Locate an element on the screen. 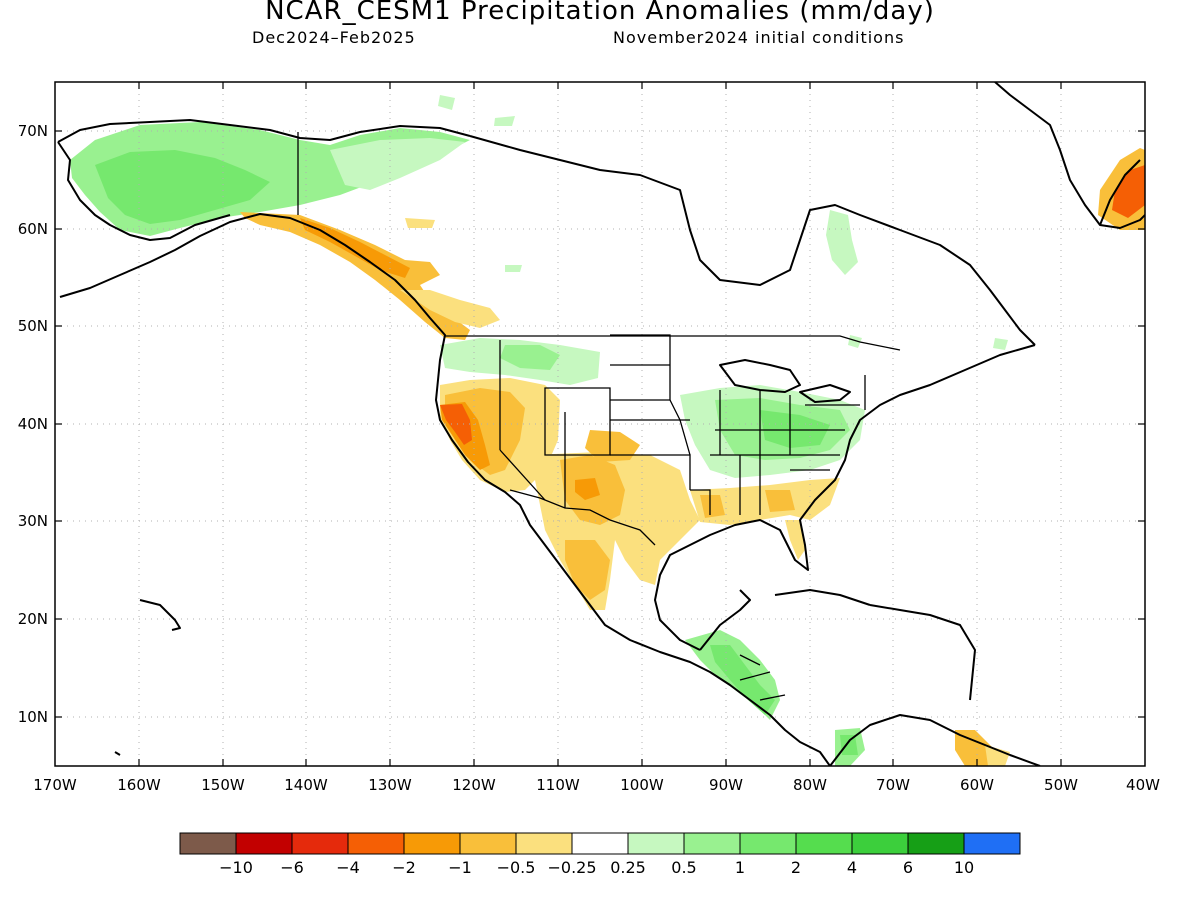 This screenshot has height=900, width=1200. legend-label: 2 is located at coordinates (796, 867).